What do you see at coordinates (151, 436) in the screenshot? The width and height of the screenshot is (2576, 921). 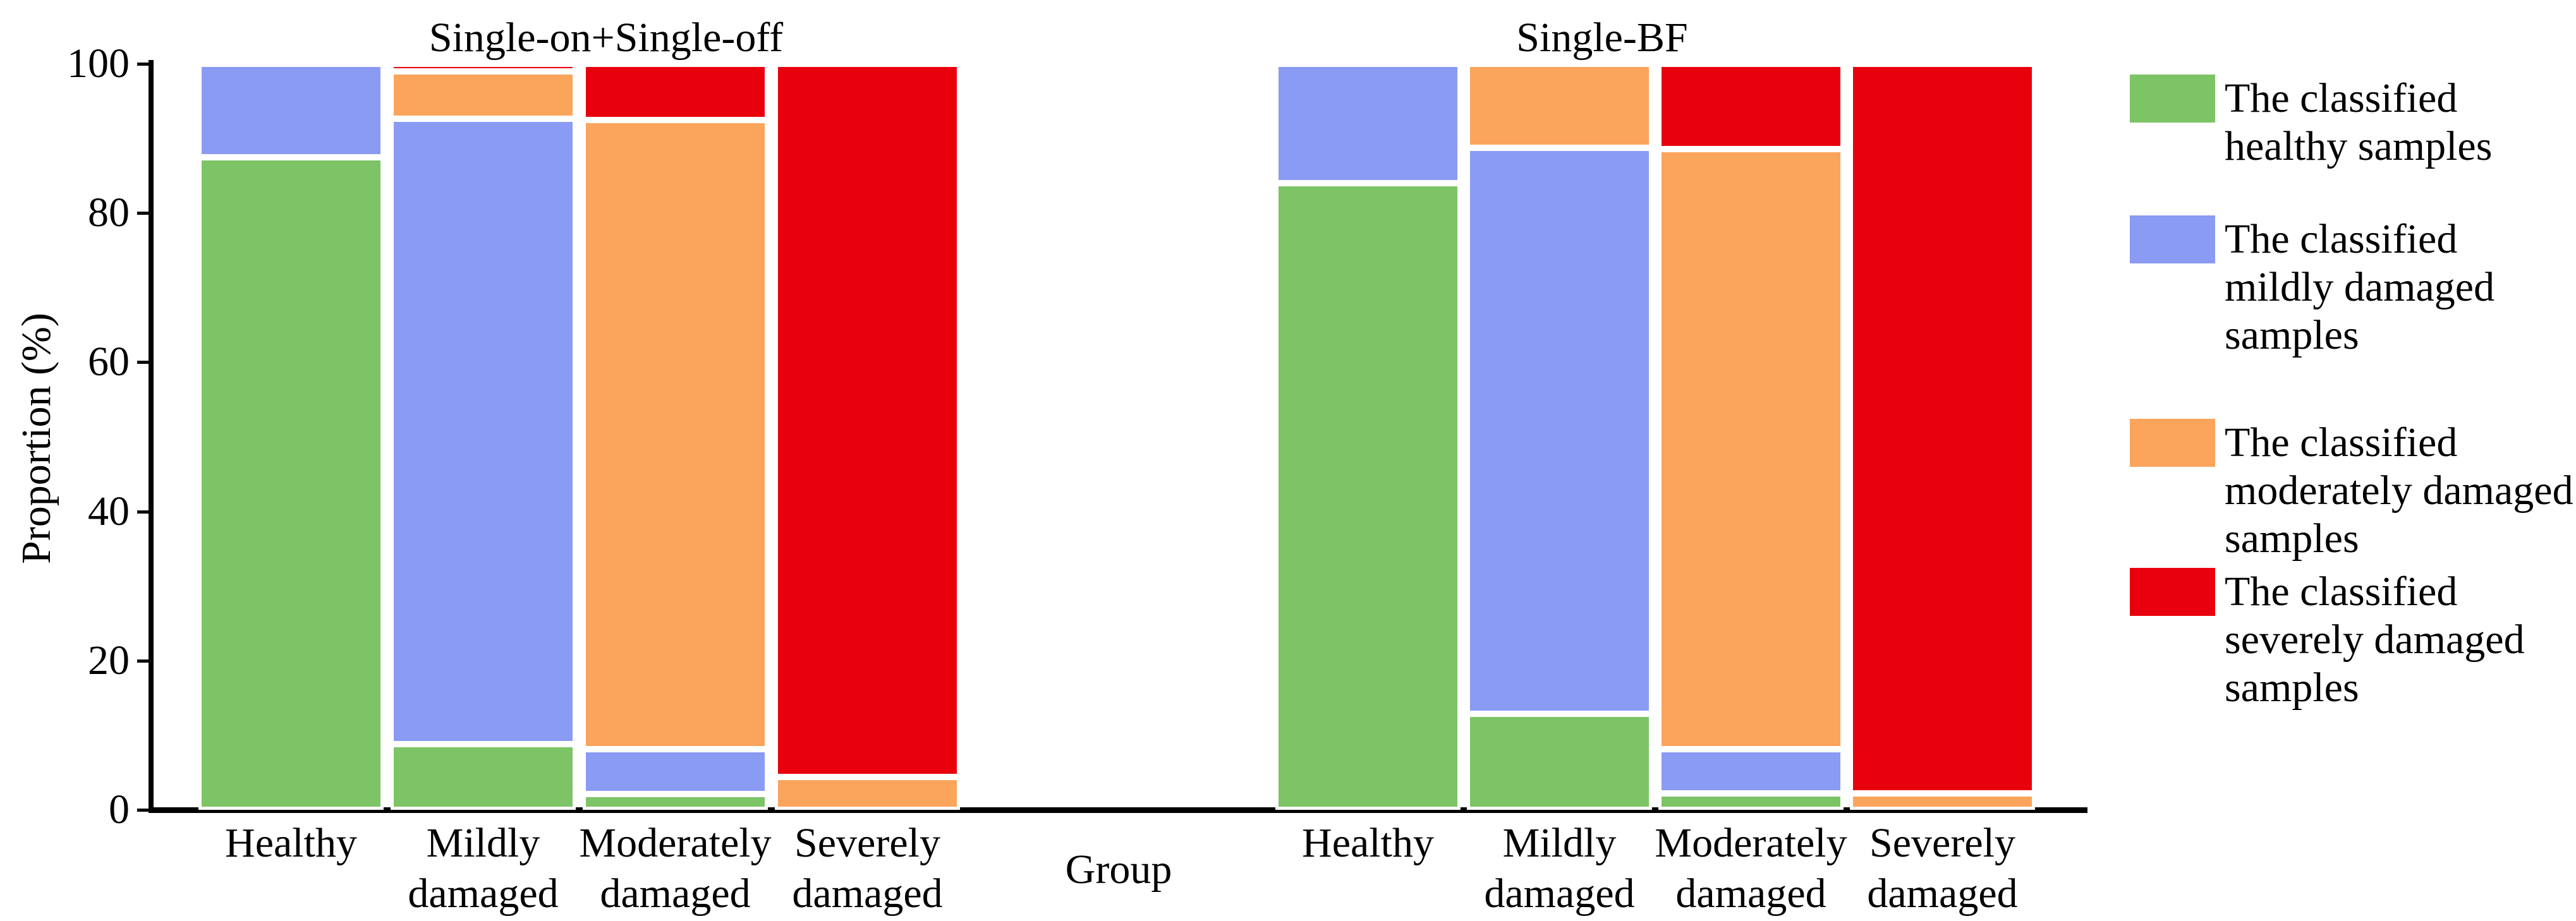 I see `y-axis-line` at bounding box center [151, 436].